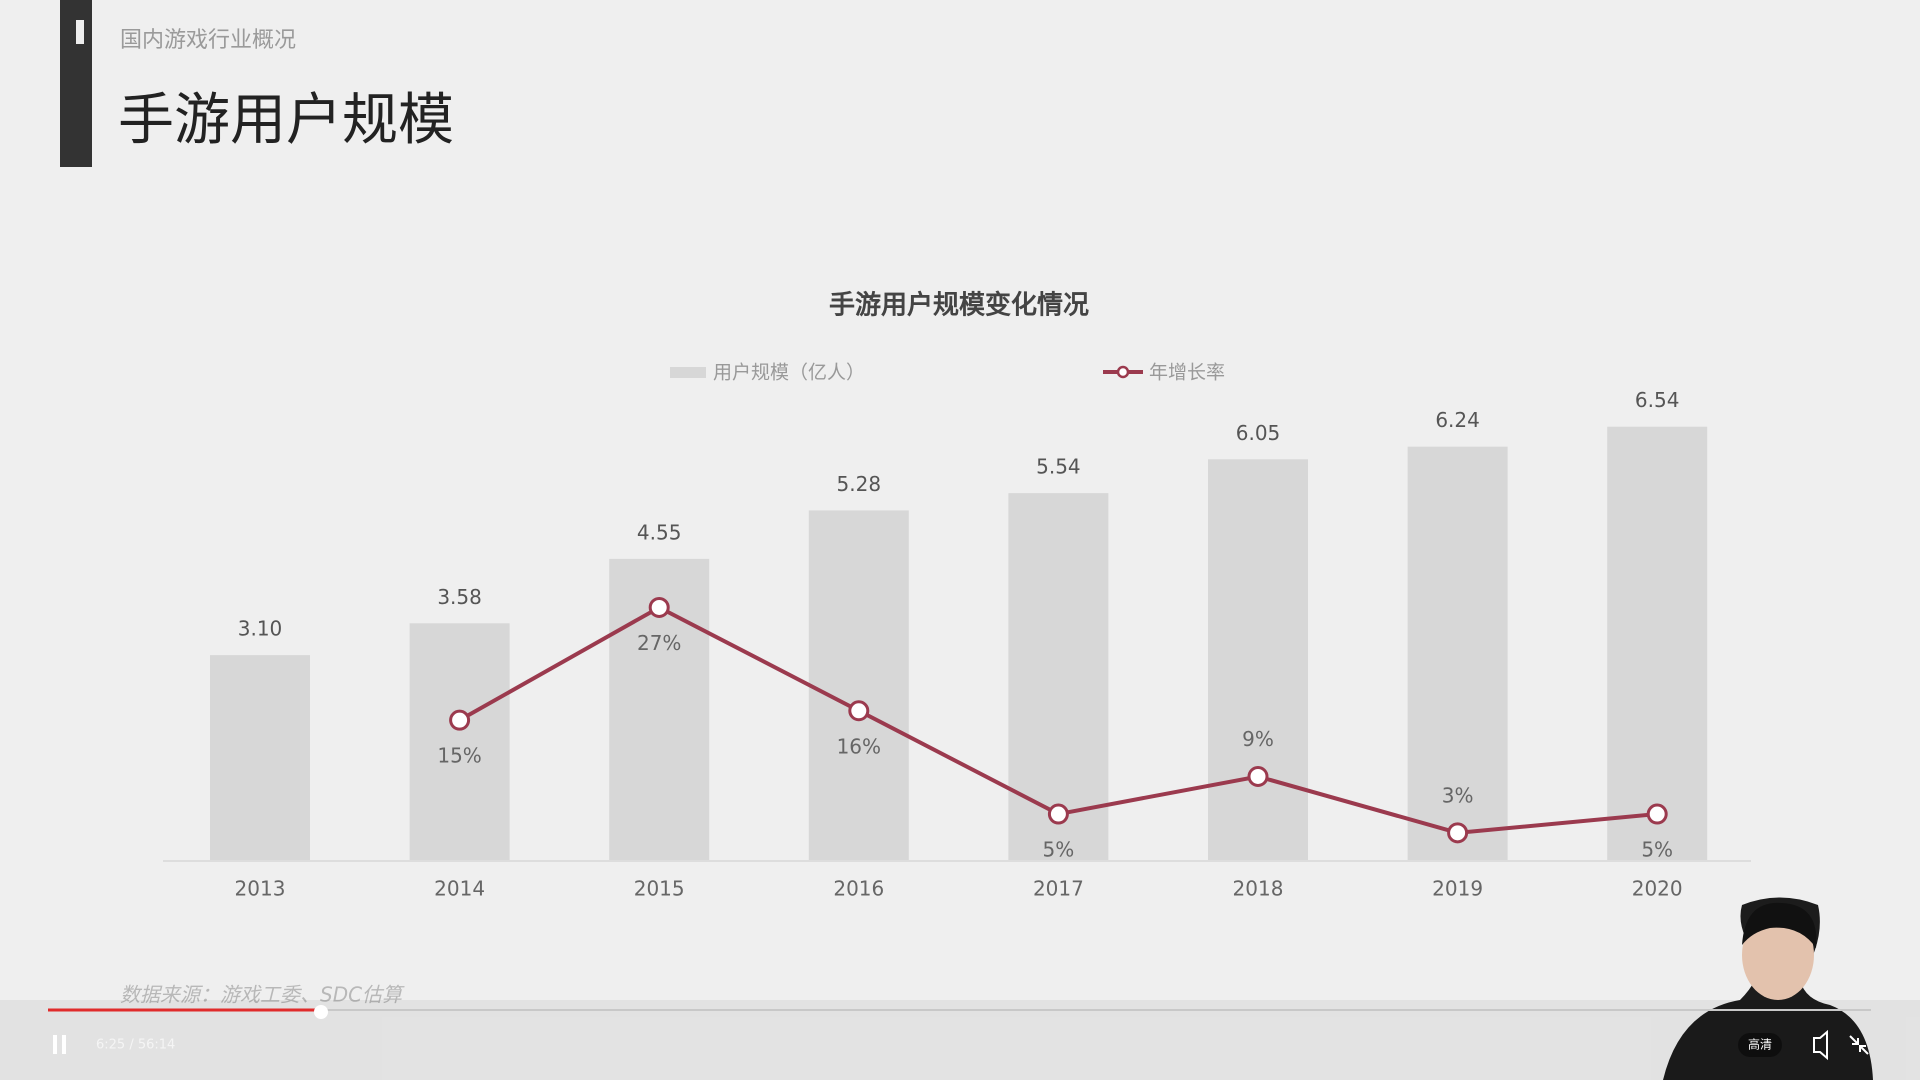 Image resolution: width=1920 pixels, height=1080 pixels. I want to click on chart-title: 手游用户规模变化情况, so click(959, 305).